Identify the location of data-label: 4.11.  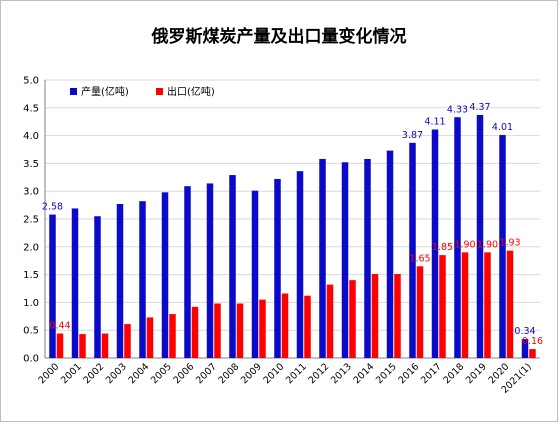
(434, 121).